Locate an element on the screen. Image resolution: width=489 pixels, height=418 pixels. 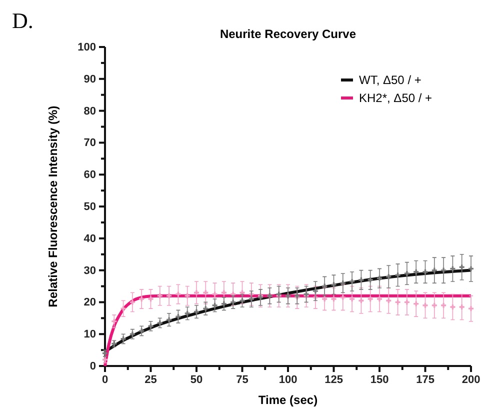
x-tick-label: 100 is located at coordinates (288, 380).